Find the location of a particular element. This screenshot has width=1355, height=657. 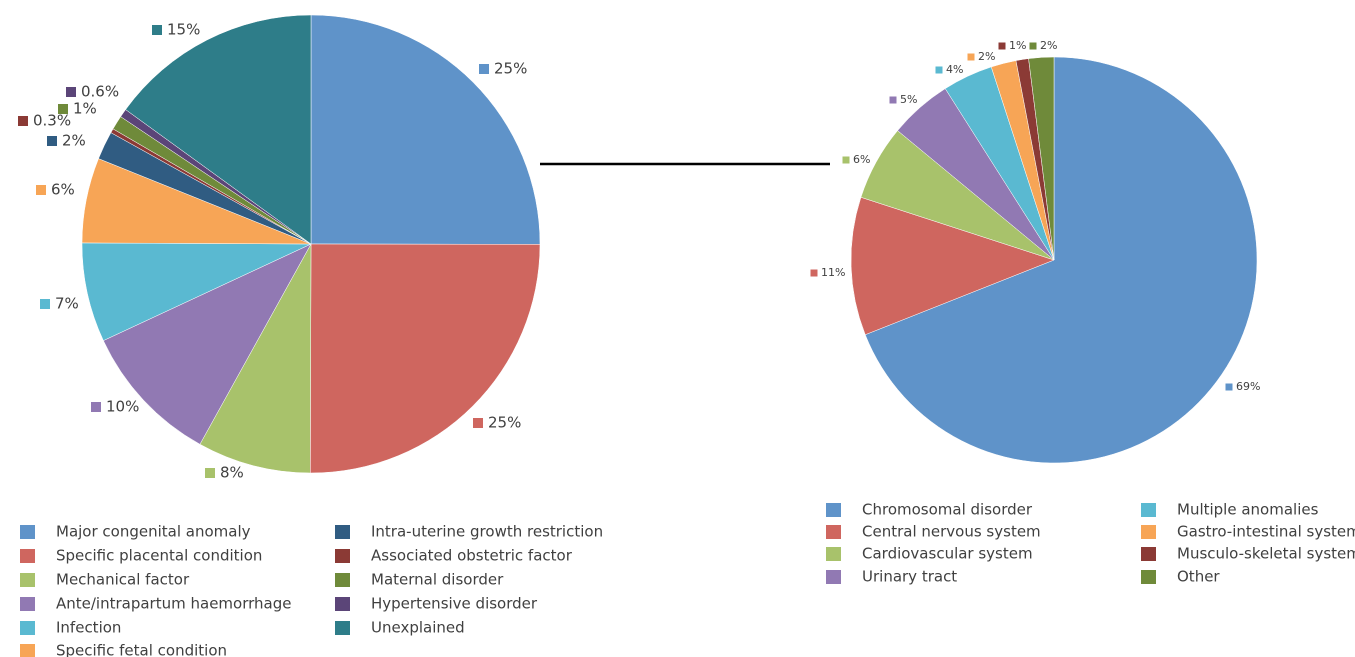

data-label: 69% is located at coordinates (1248, 386).